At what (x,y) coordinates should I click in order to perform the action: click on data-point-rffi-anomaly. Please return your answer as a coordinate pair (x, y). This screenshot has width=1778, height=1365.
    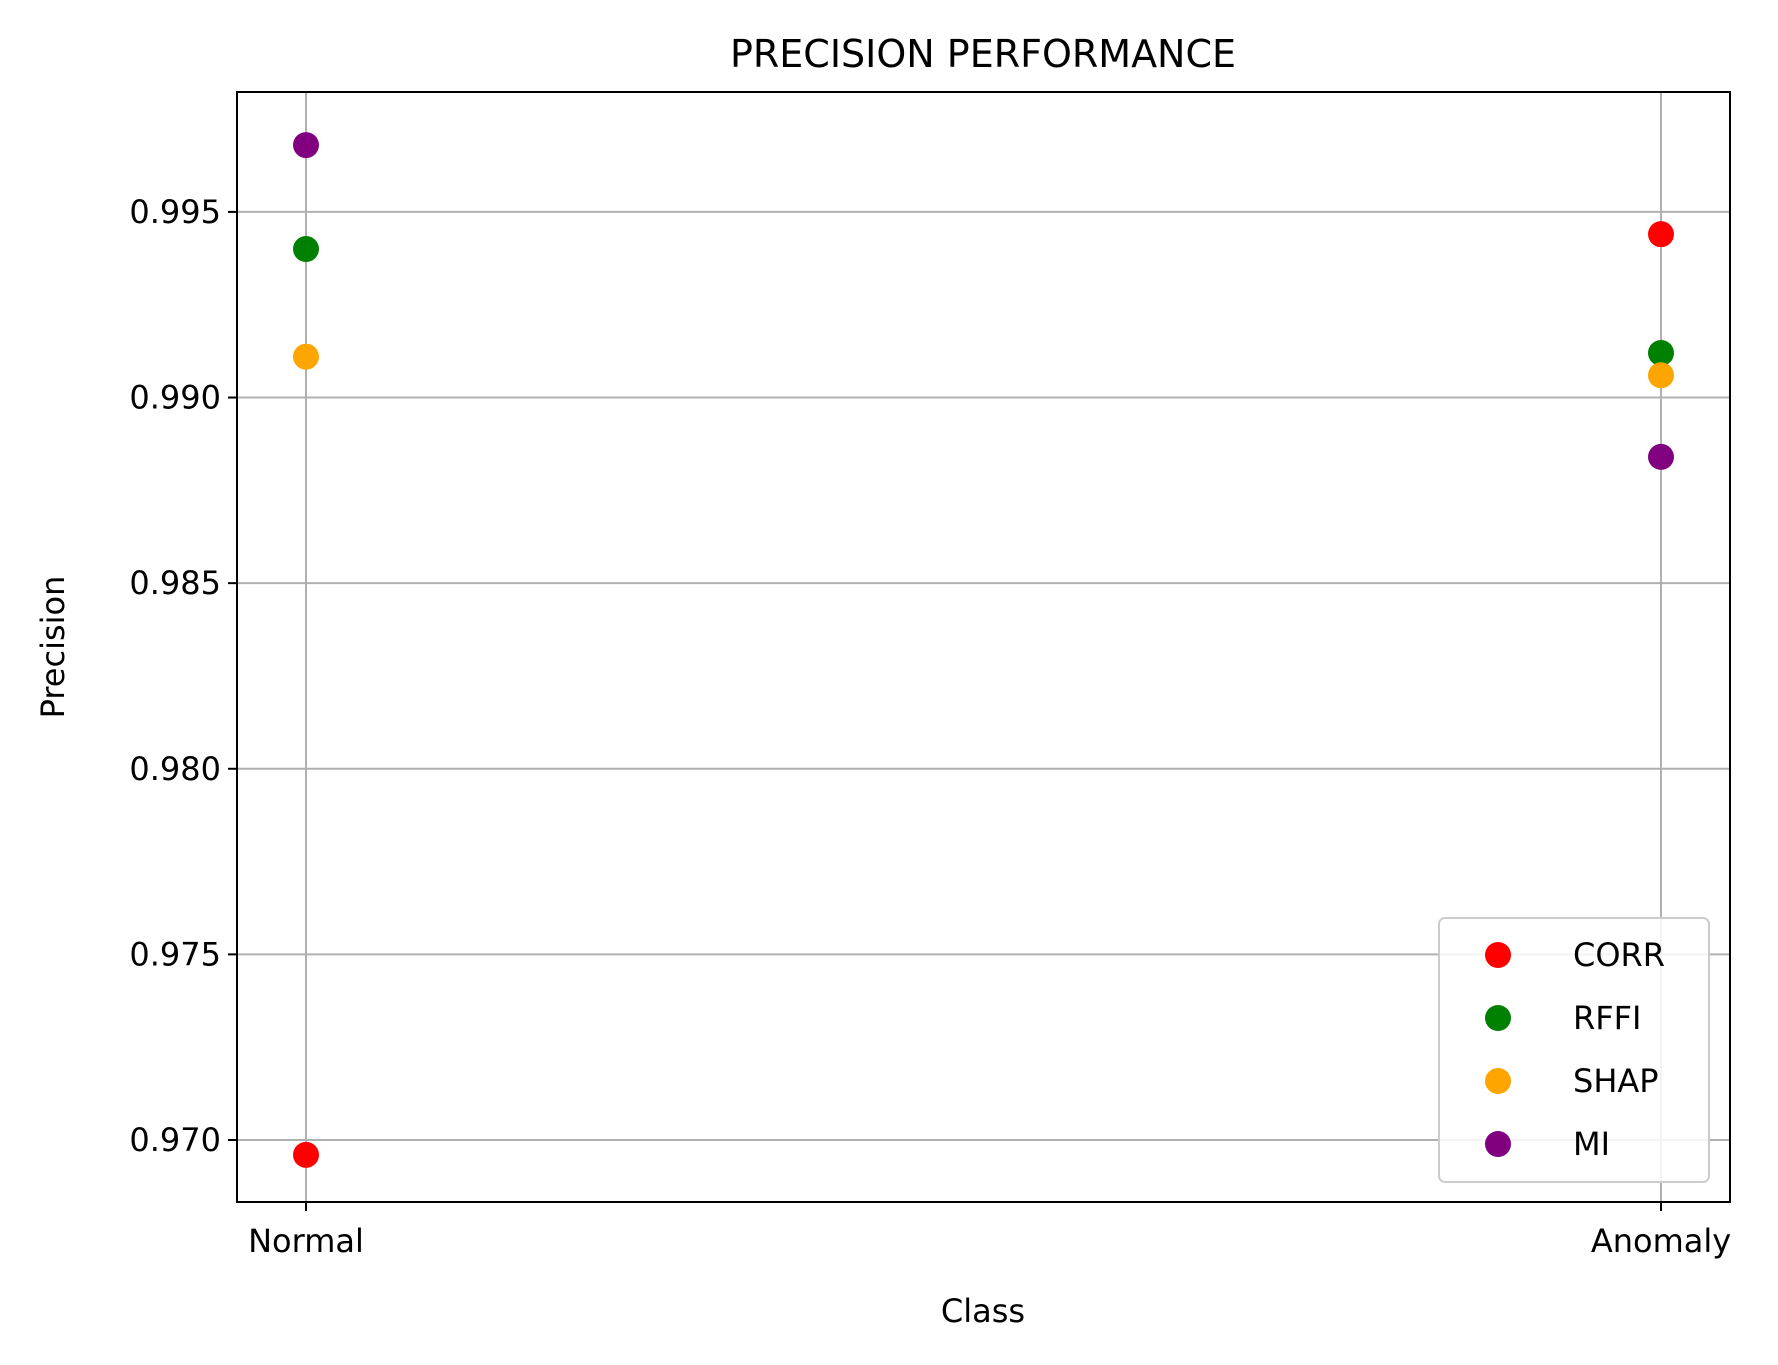
    Looking at the image, I should click on (1661, 352).